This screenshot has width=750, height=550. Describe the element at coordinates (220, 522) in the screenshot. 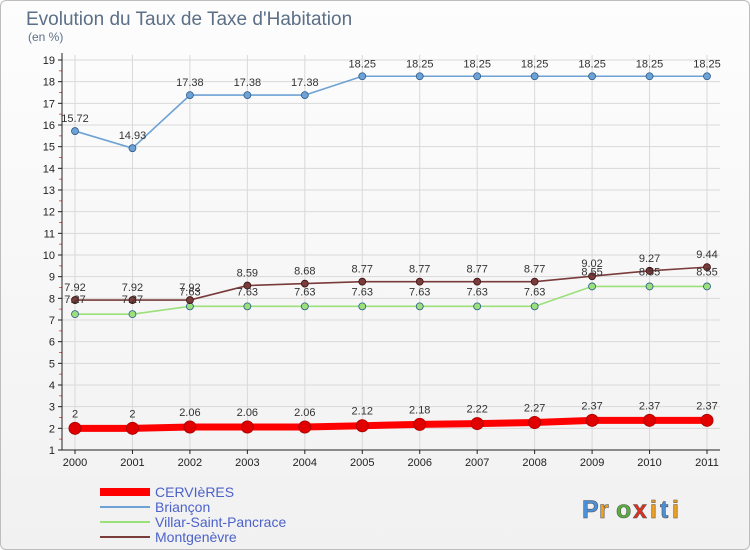

I see `legend-label: Villar-Saint-Pancrace` at that location.